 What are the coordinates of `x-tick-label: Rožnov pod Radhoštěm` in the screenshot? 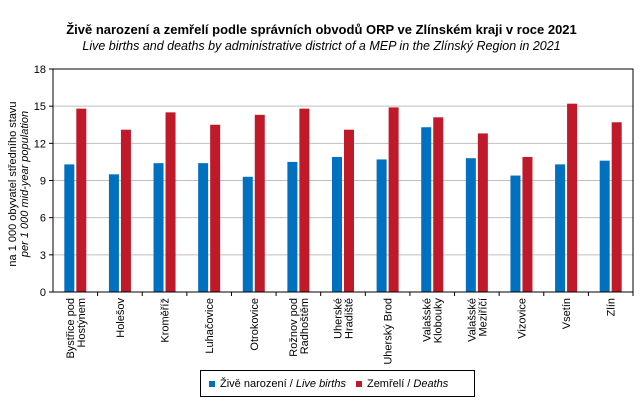 It's located at (299, 327).